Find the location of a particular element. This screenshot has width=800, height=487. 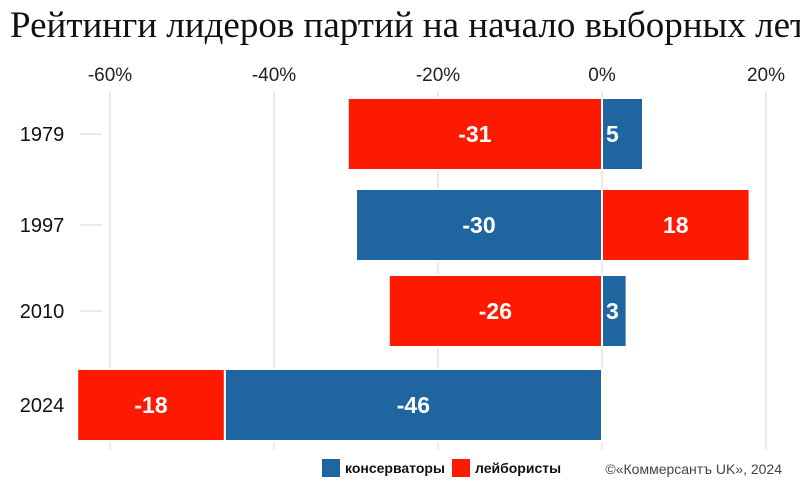

x-tick-label: 20% is located at coordinates (766, 75).